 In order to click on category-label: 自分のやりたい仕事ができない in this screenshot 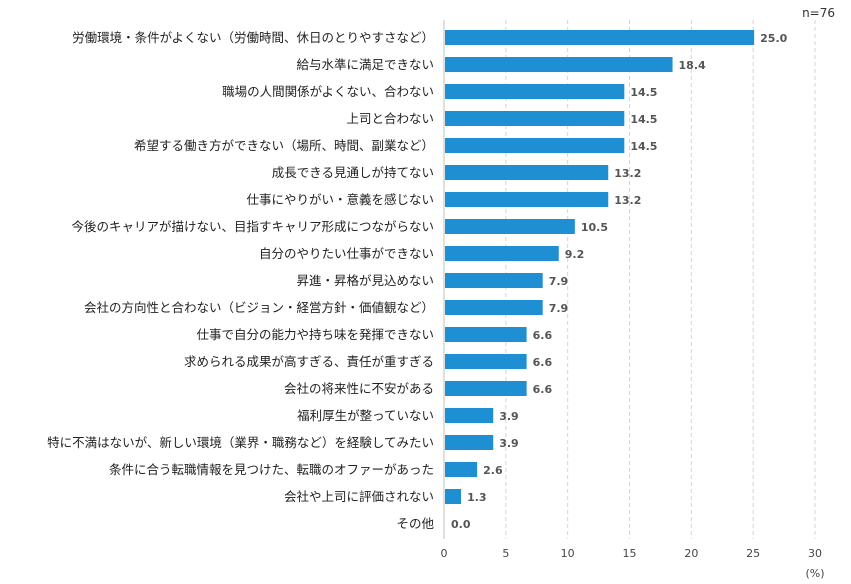, I will do `click(346, 253)`.